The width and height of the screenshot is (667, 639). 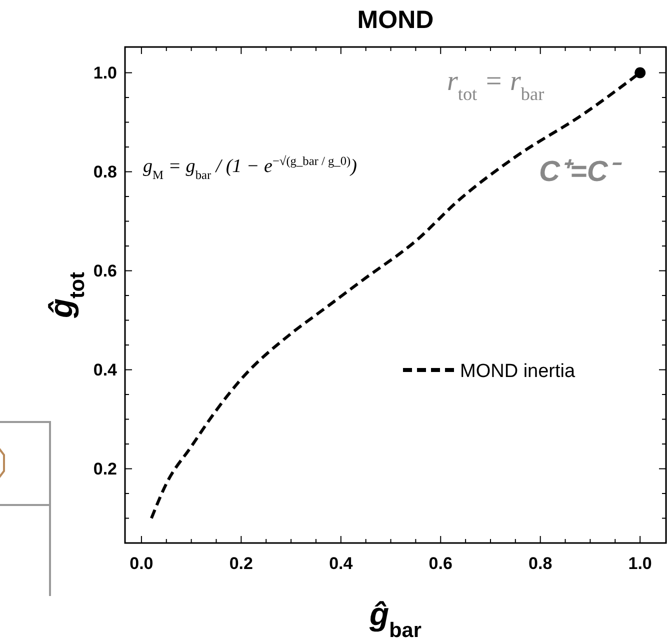 I want to click on chart-title: MOND, so click(x=395, y=20).